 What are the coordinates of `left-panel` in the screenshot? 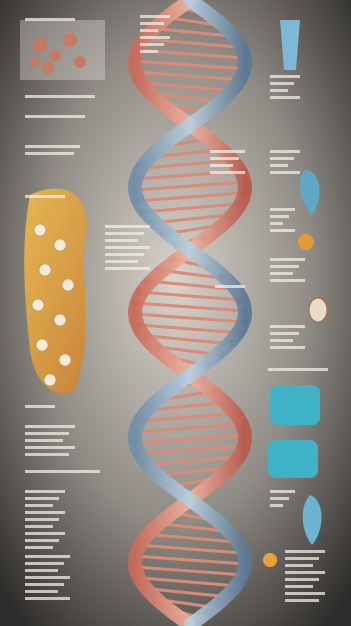 It's located at (62, 207).